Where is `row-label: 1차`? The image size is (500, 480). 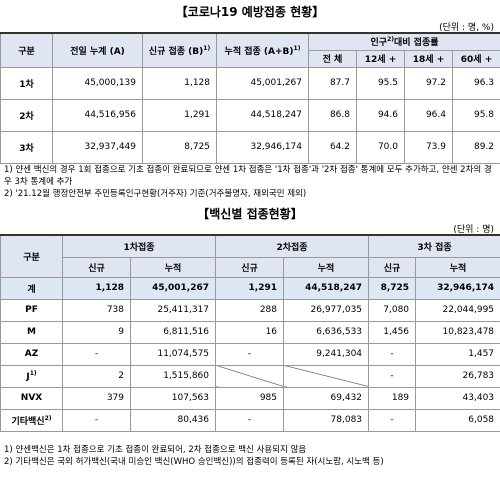 row-label: 1차 is located at coordinates (26, 83).